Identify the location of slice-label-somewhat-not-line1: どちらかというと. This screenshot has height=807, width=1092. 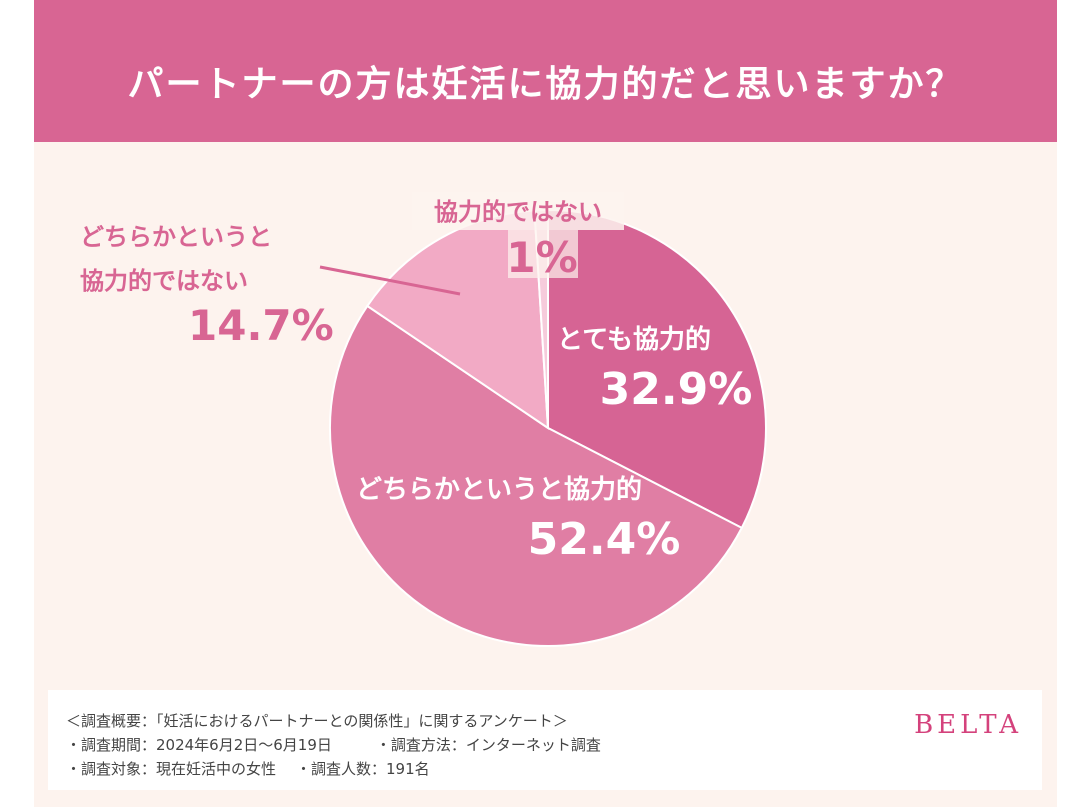
(176, 237).